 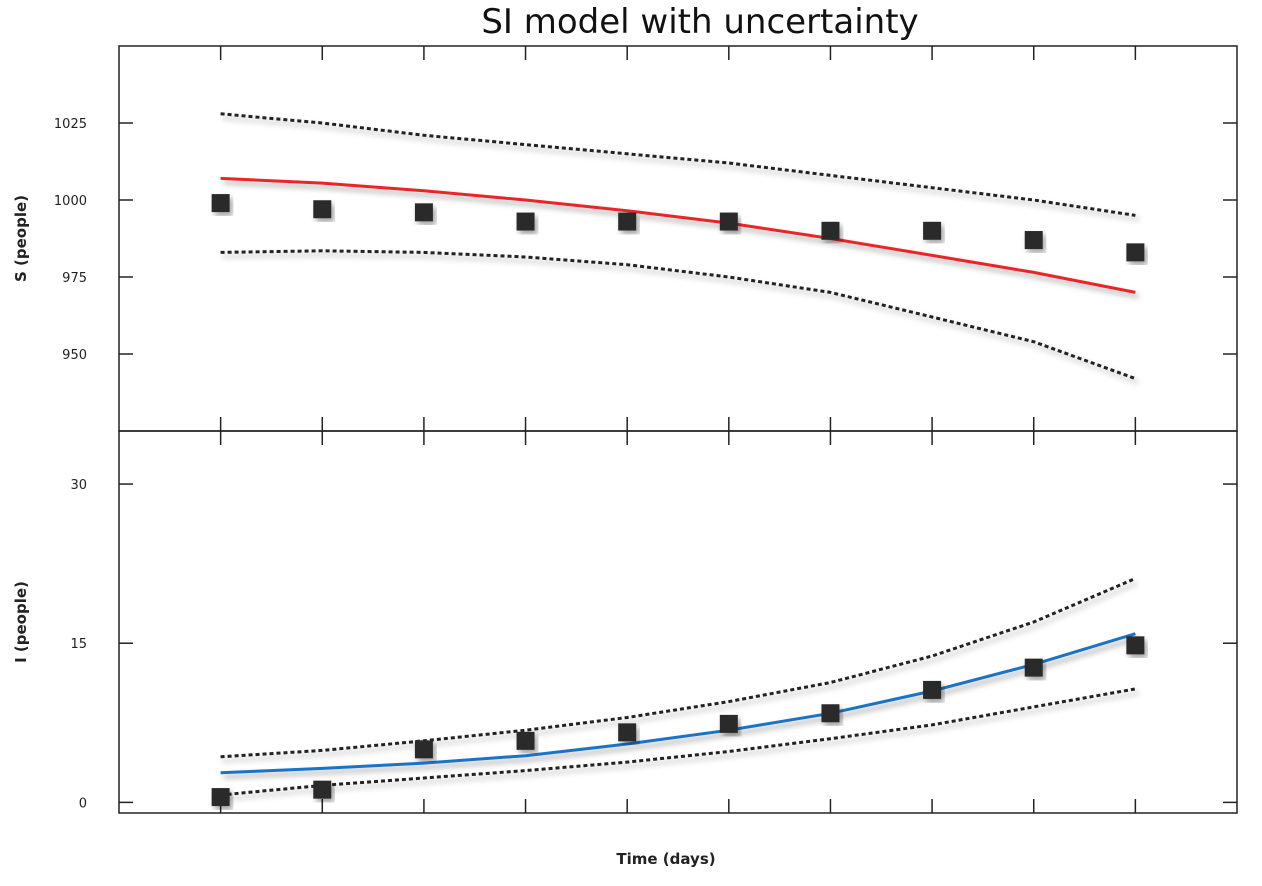 I want to click on x-axis-label: Time (days), so click(x=666, y=859).